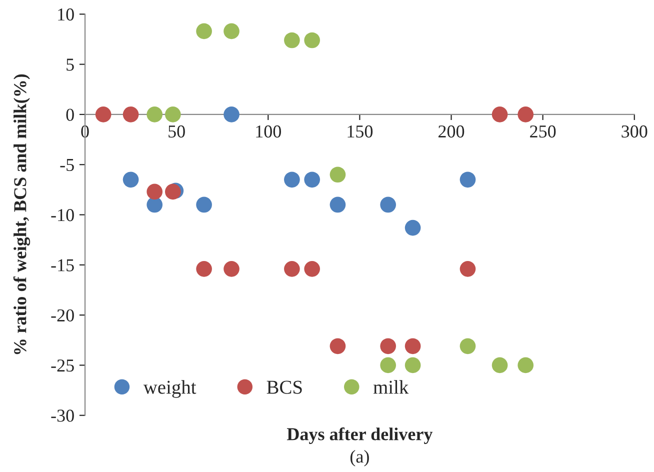 The image size is (654, 472). Describe the element at coordinates (284, 387) in the screenshot. I see `legend-label: BCS` at that location.